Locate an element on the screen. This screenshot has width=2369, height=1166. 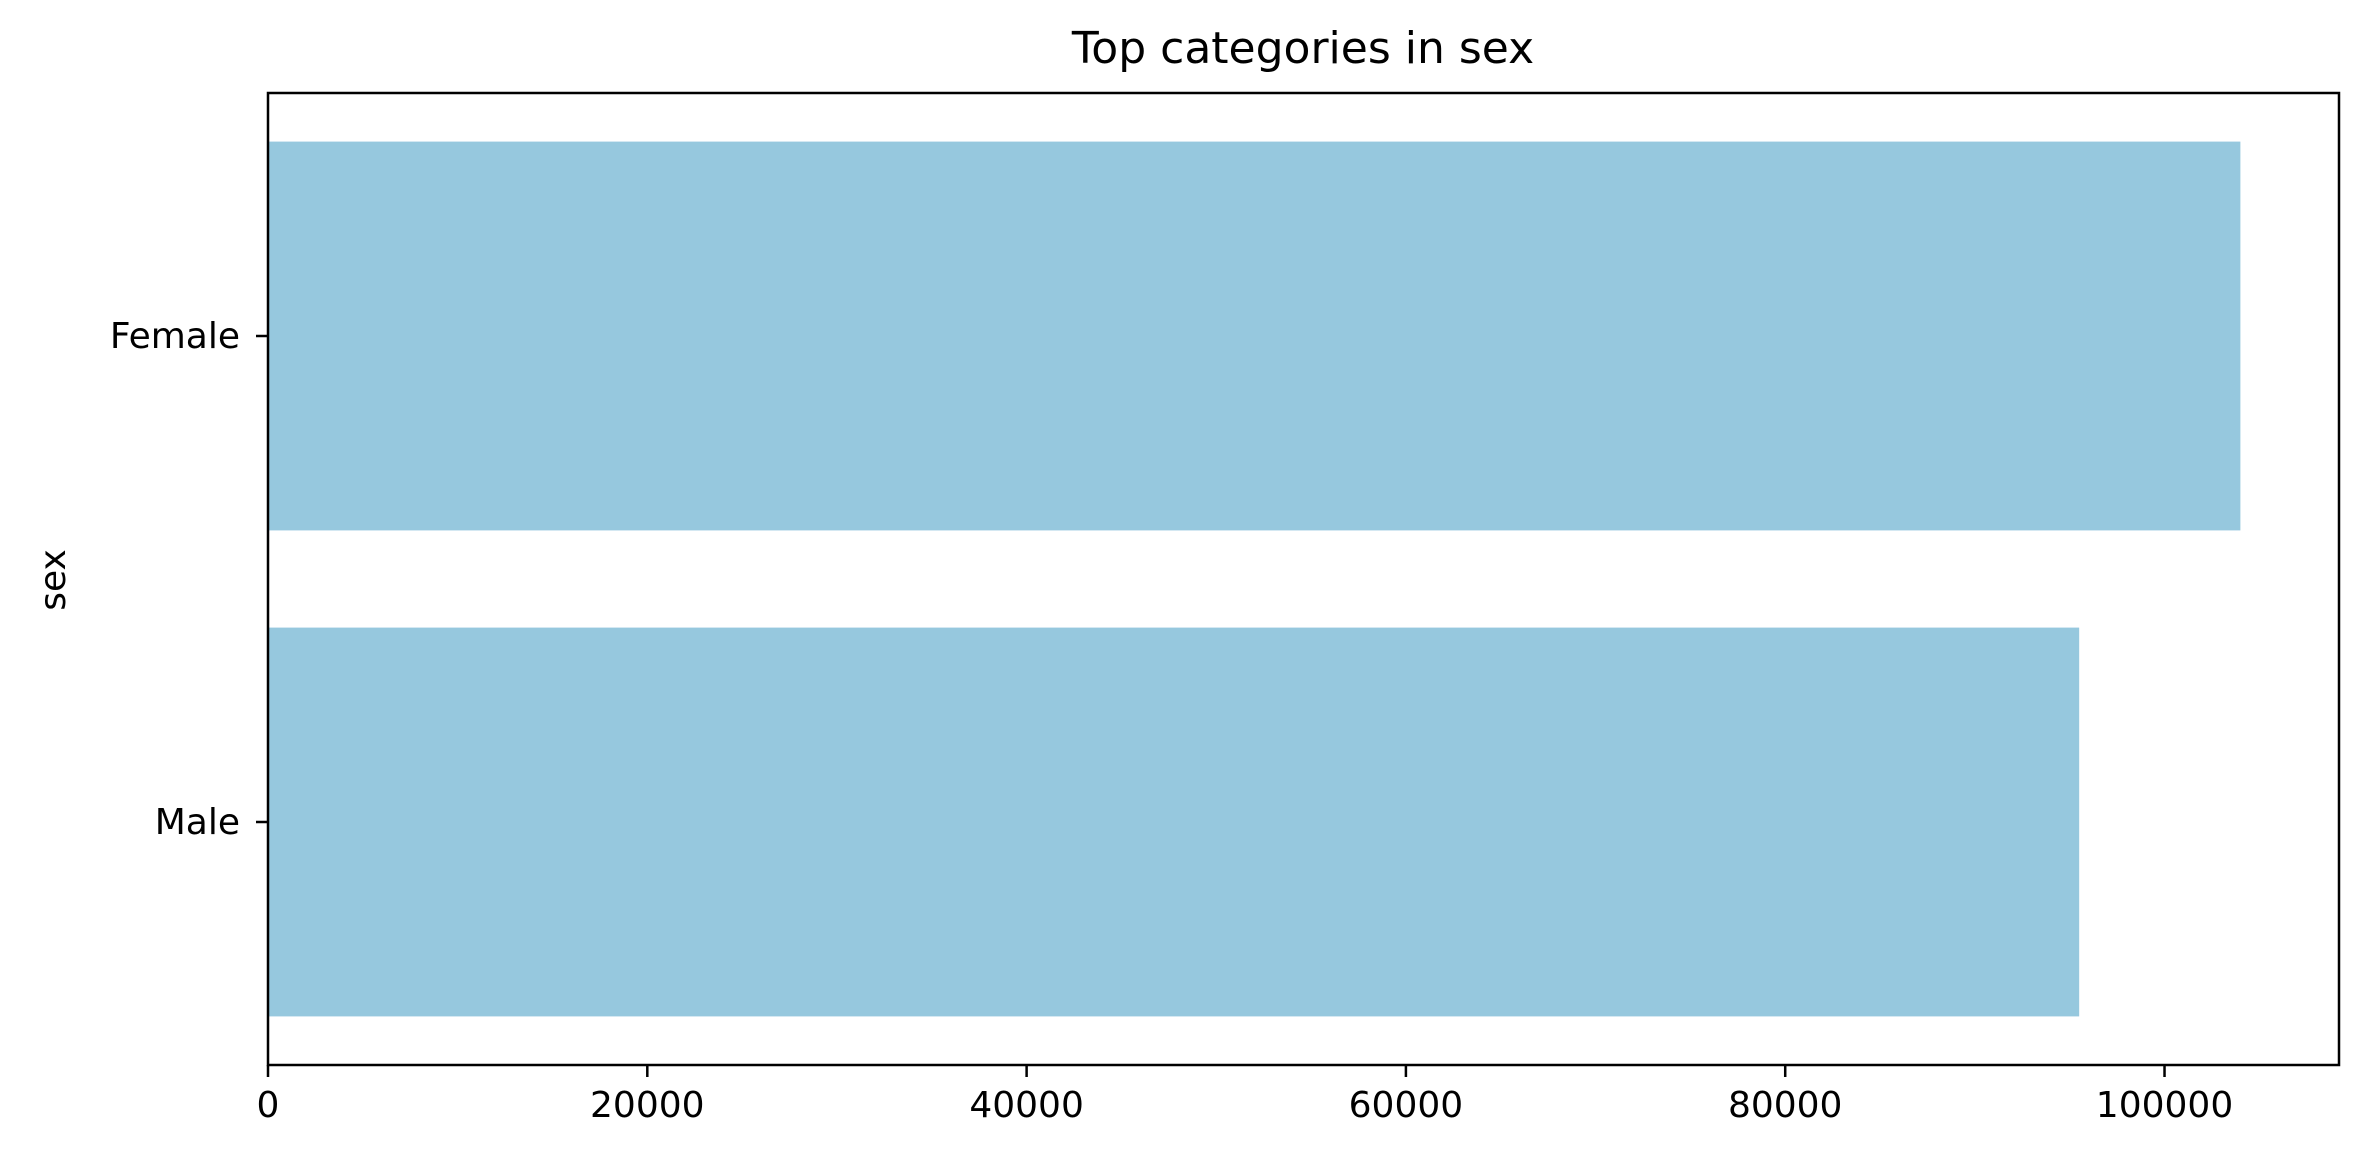
y-tick-label: Female is located at coordinates (175, 336).